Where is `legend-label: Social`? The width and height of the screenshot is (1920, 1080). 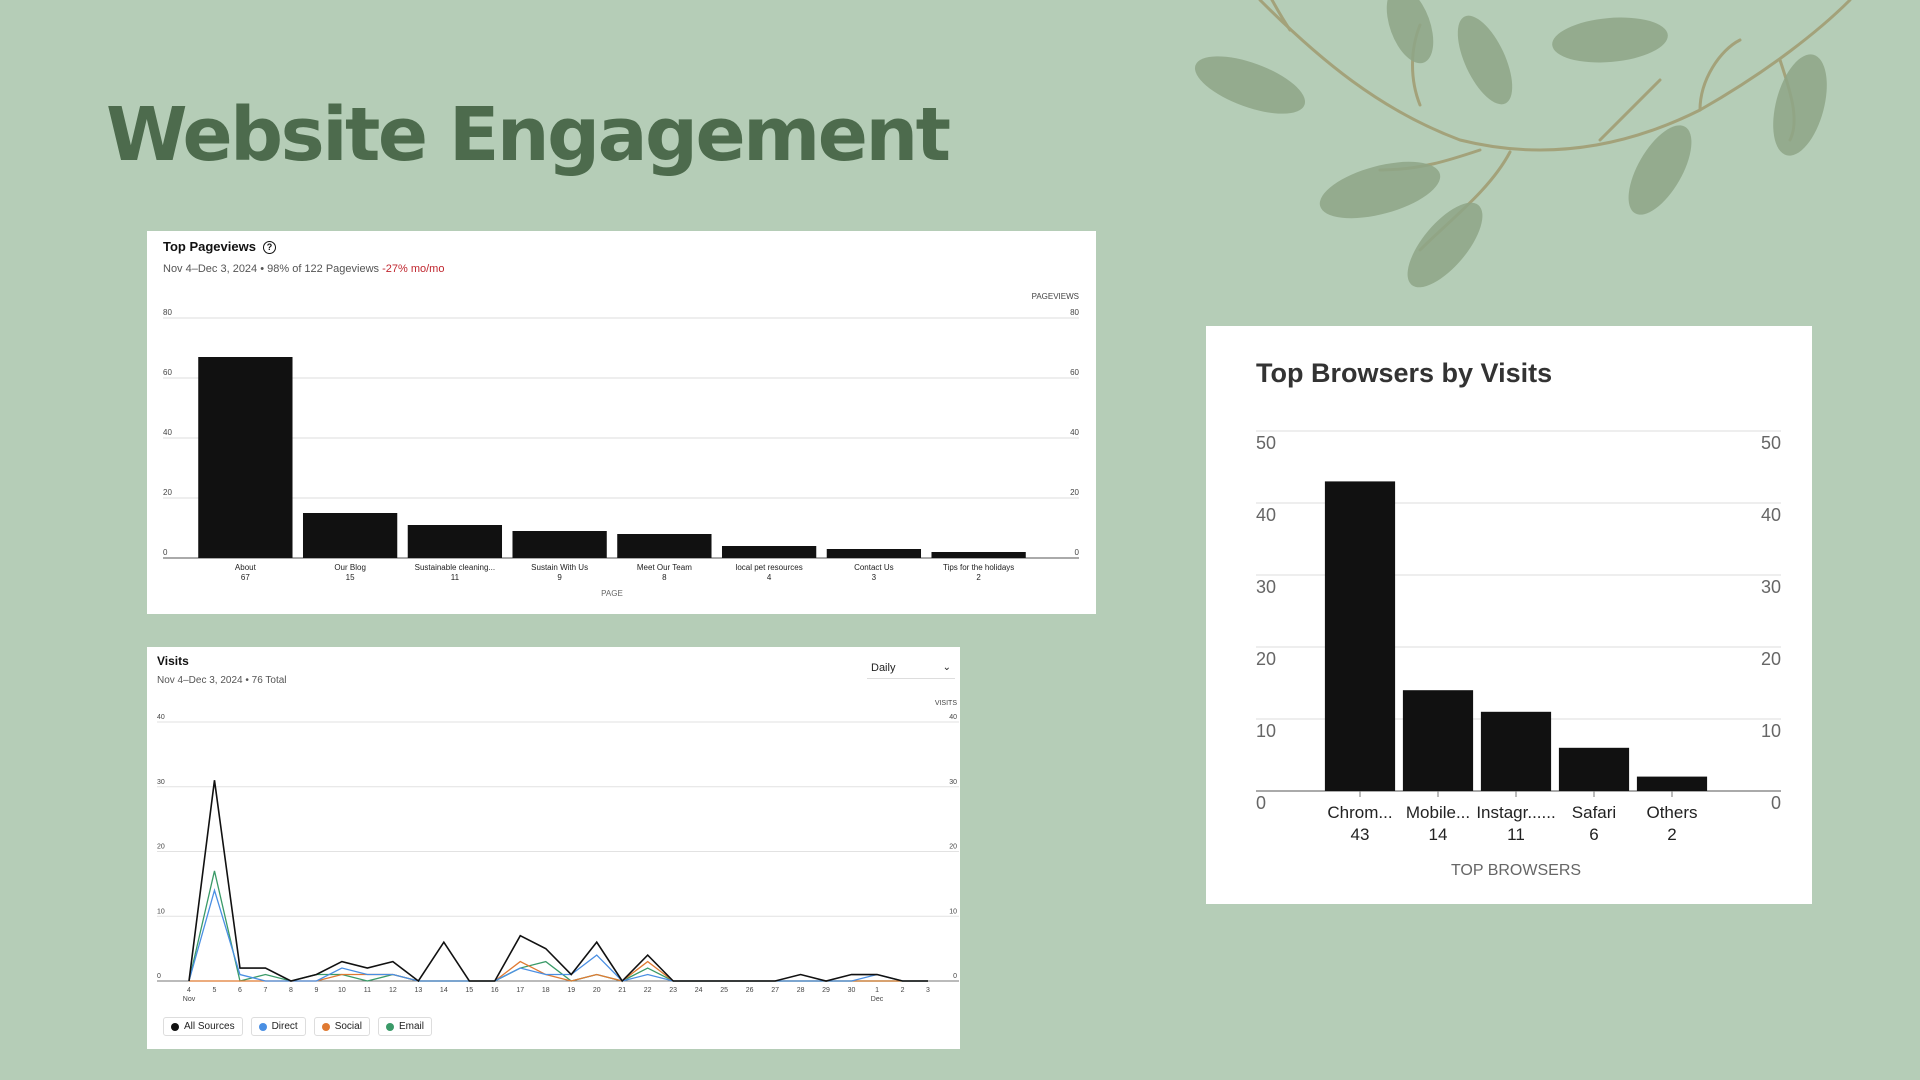 legend-label: Social is located at coordinates (348, 1026).